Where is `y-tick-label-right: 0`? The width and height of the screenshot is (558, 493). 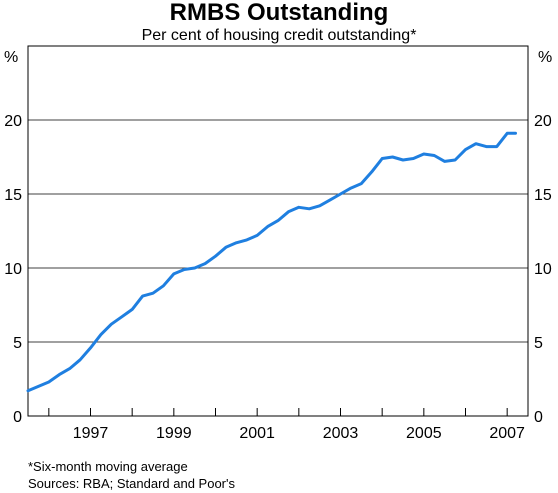
y-tick-label-right: 0 is located at coordinates (538, 417).